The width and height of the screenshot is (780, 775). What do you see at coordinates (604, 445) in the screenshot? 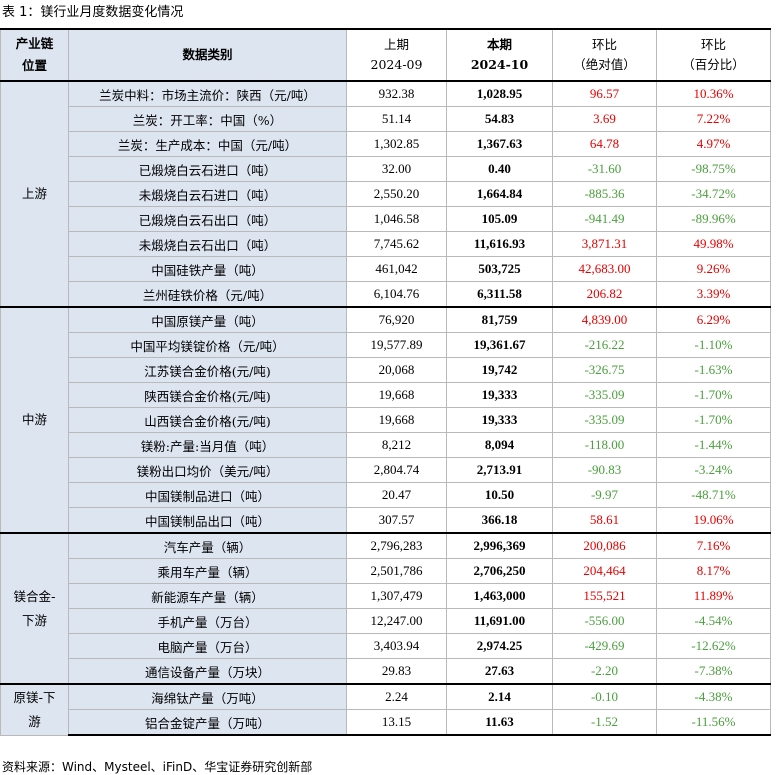
I see `abs-change-cell: -118.00` at bounding box center [604, 445].